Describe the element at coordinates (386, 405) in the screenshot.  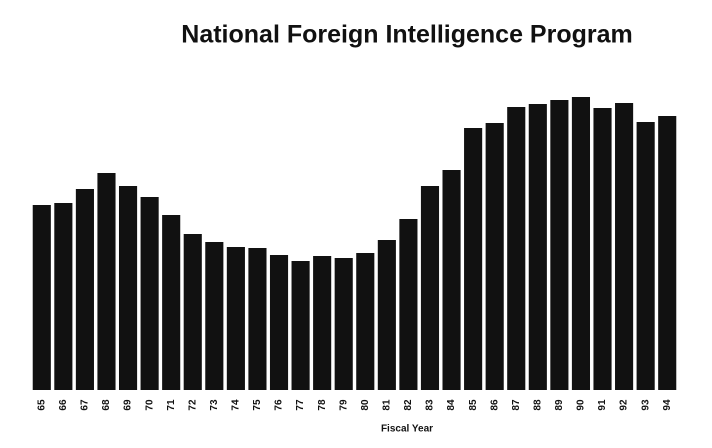
I see `x-tick-label: 81` at that location.